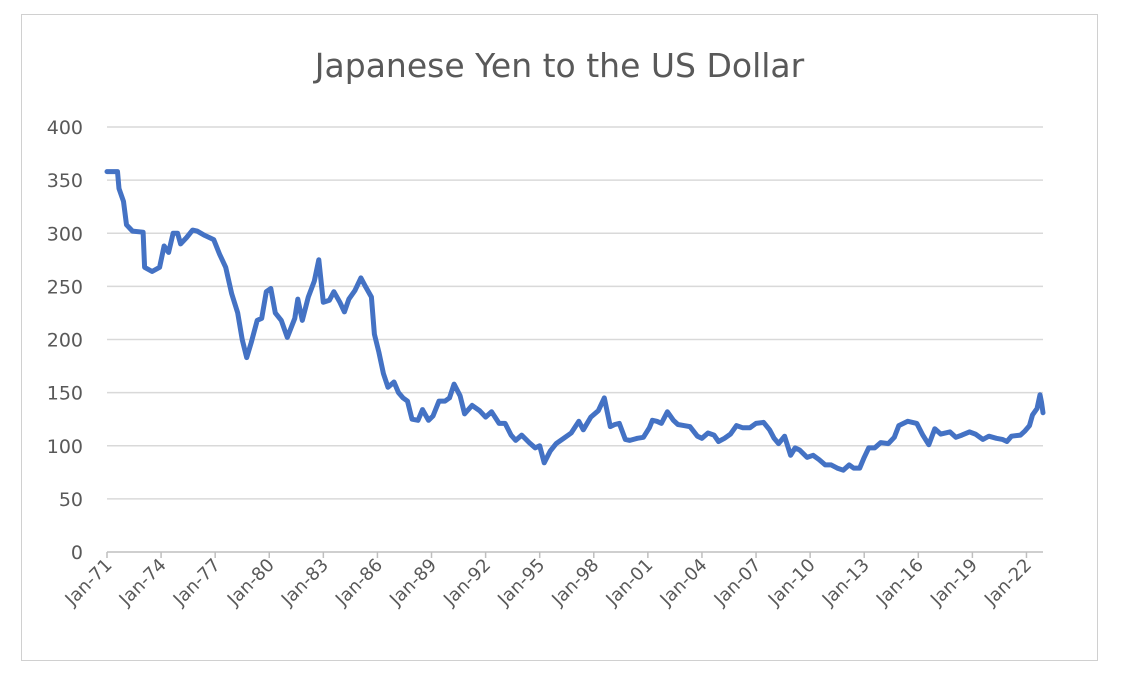 The width and height of the screenshot is (1124, 692). I want to click on chart-title: Japanese Yen to the US Dollar, so click(559, 65).